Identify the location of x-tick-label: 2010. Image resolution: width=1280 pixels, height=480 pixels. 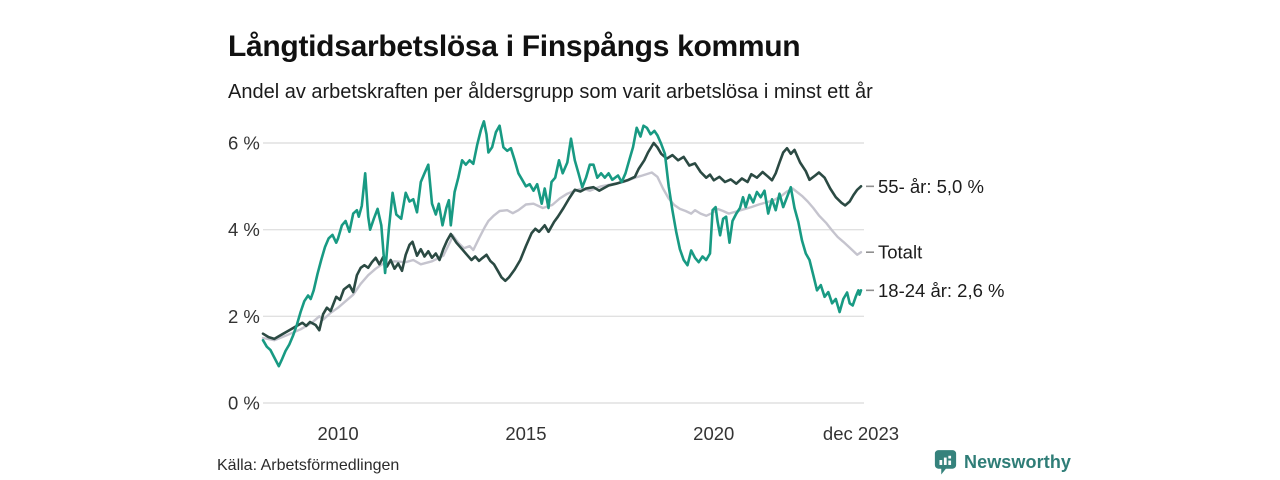
(338, 433).